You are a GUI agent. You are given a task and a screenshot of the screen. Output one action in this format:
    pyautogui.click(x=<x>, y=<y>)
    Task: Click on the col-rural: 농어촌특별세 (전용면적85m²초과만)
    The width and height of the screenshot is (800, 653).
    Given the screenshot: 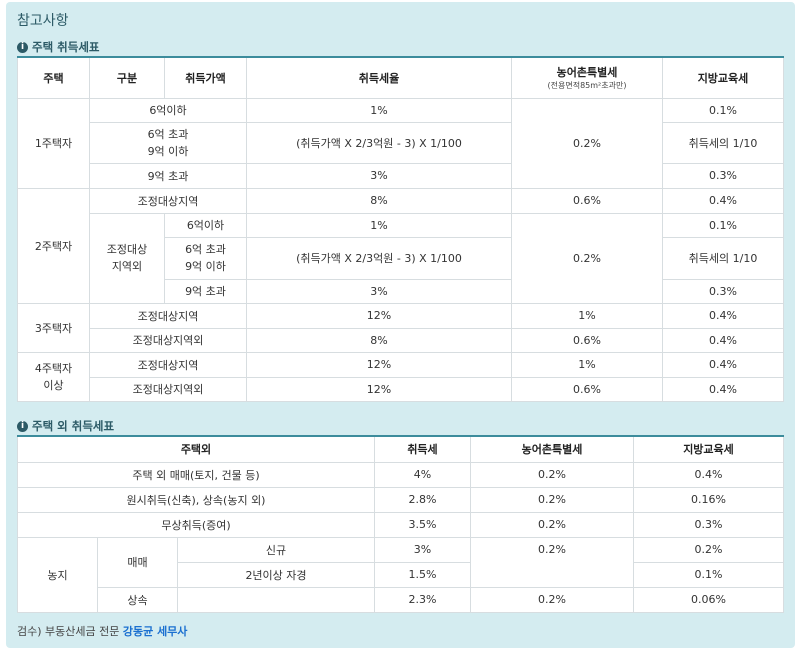 What is the action you would take?
    pyautogui.click(x=587, y=77)
    